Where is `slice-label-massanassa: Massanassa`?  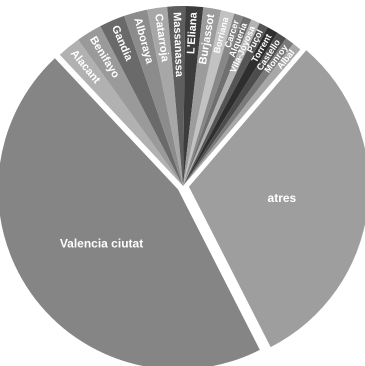 slice-label-massanassa: Massanassa is located at coordinates (178, 45).